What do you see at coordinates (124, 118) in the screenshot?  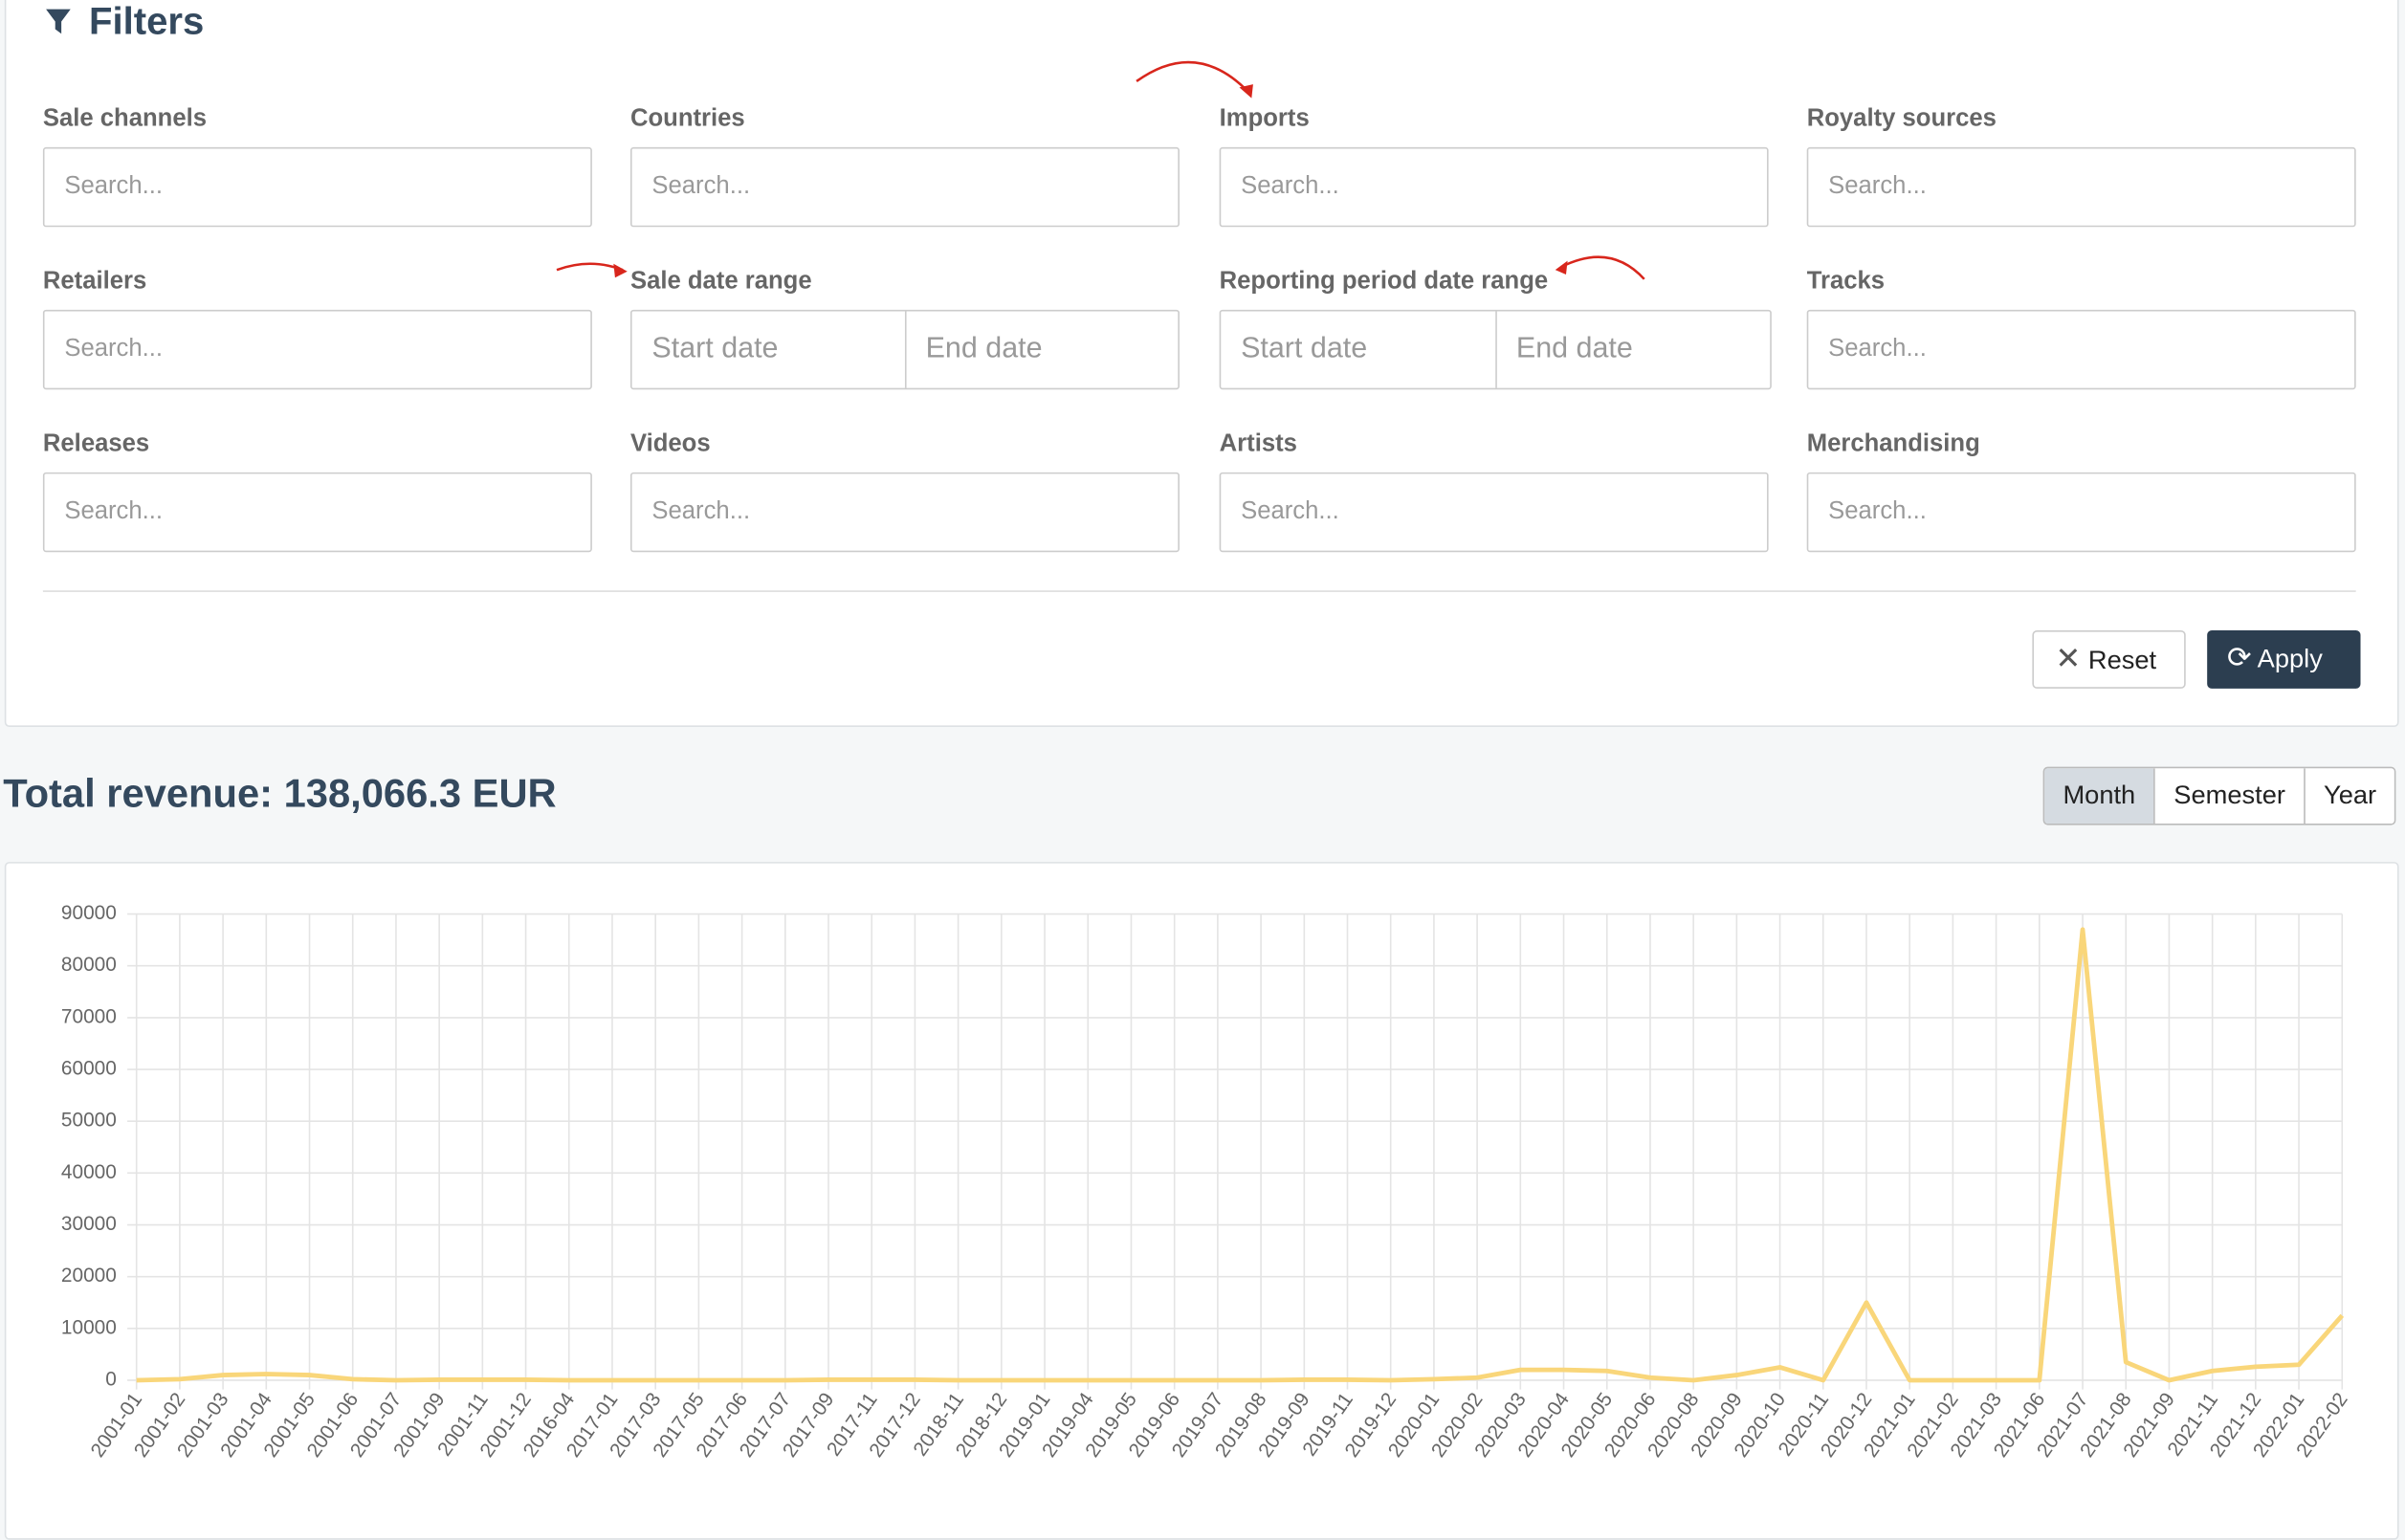 I see `filter-label: Sale channels` at bounding box center [124, 118].